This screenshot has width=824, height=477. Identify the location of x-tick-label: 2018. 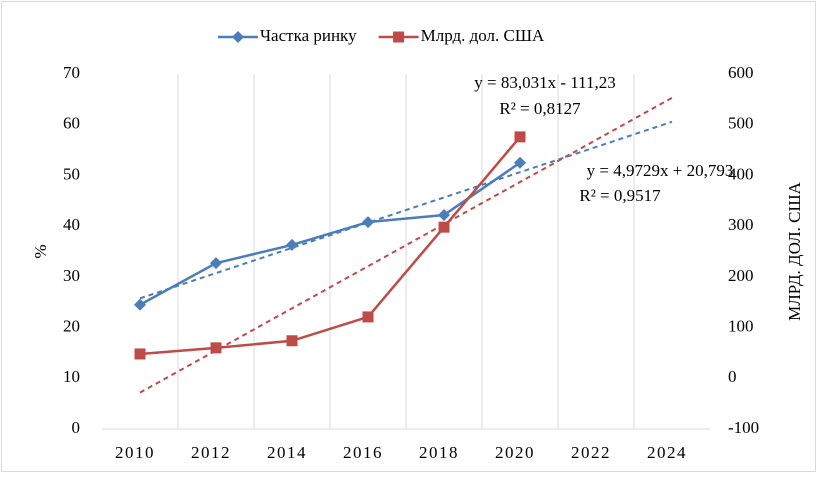
(439, 452).